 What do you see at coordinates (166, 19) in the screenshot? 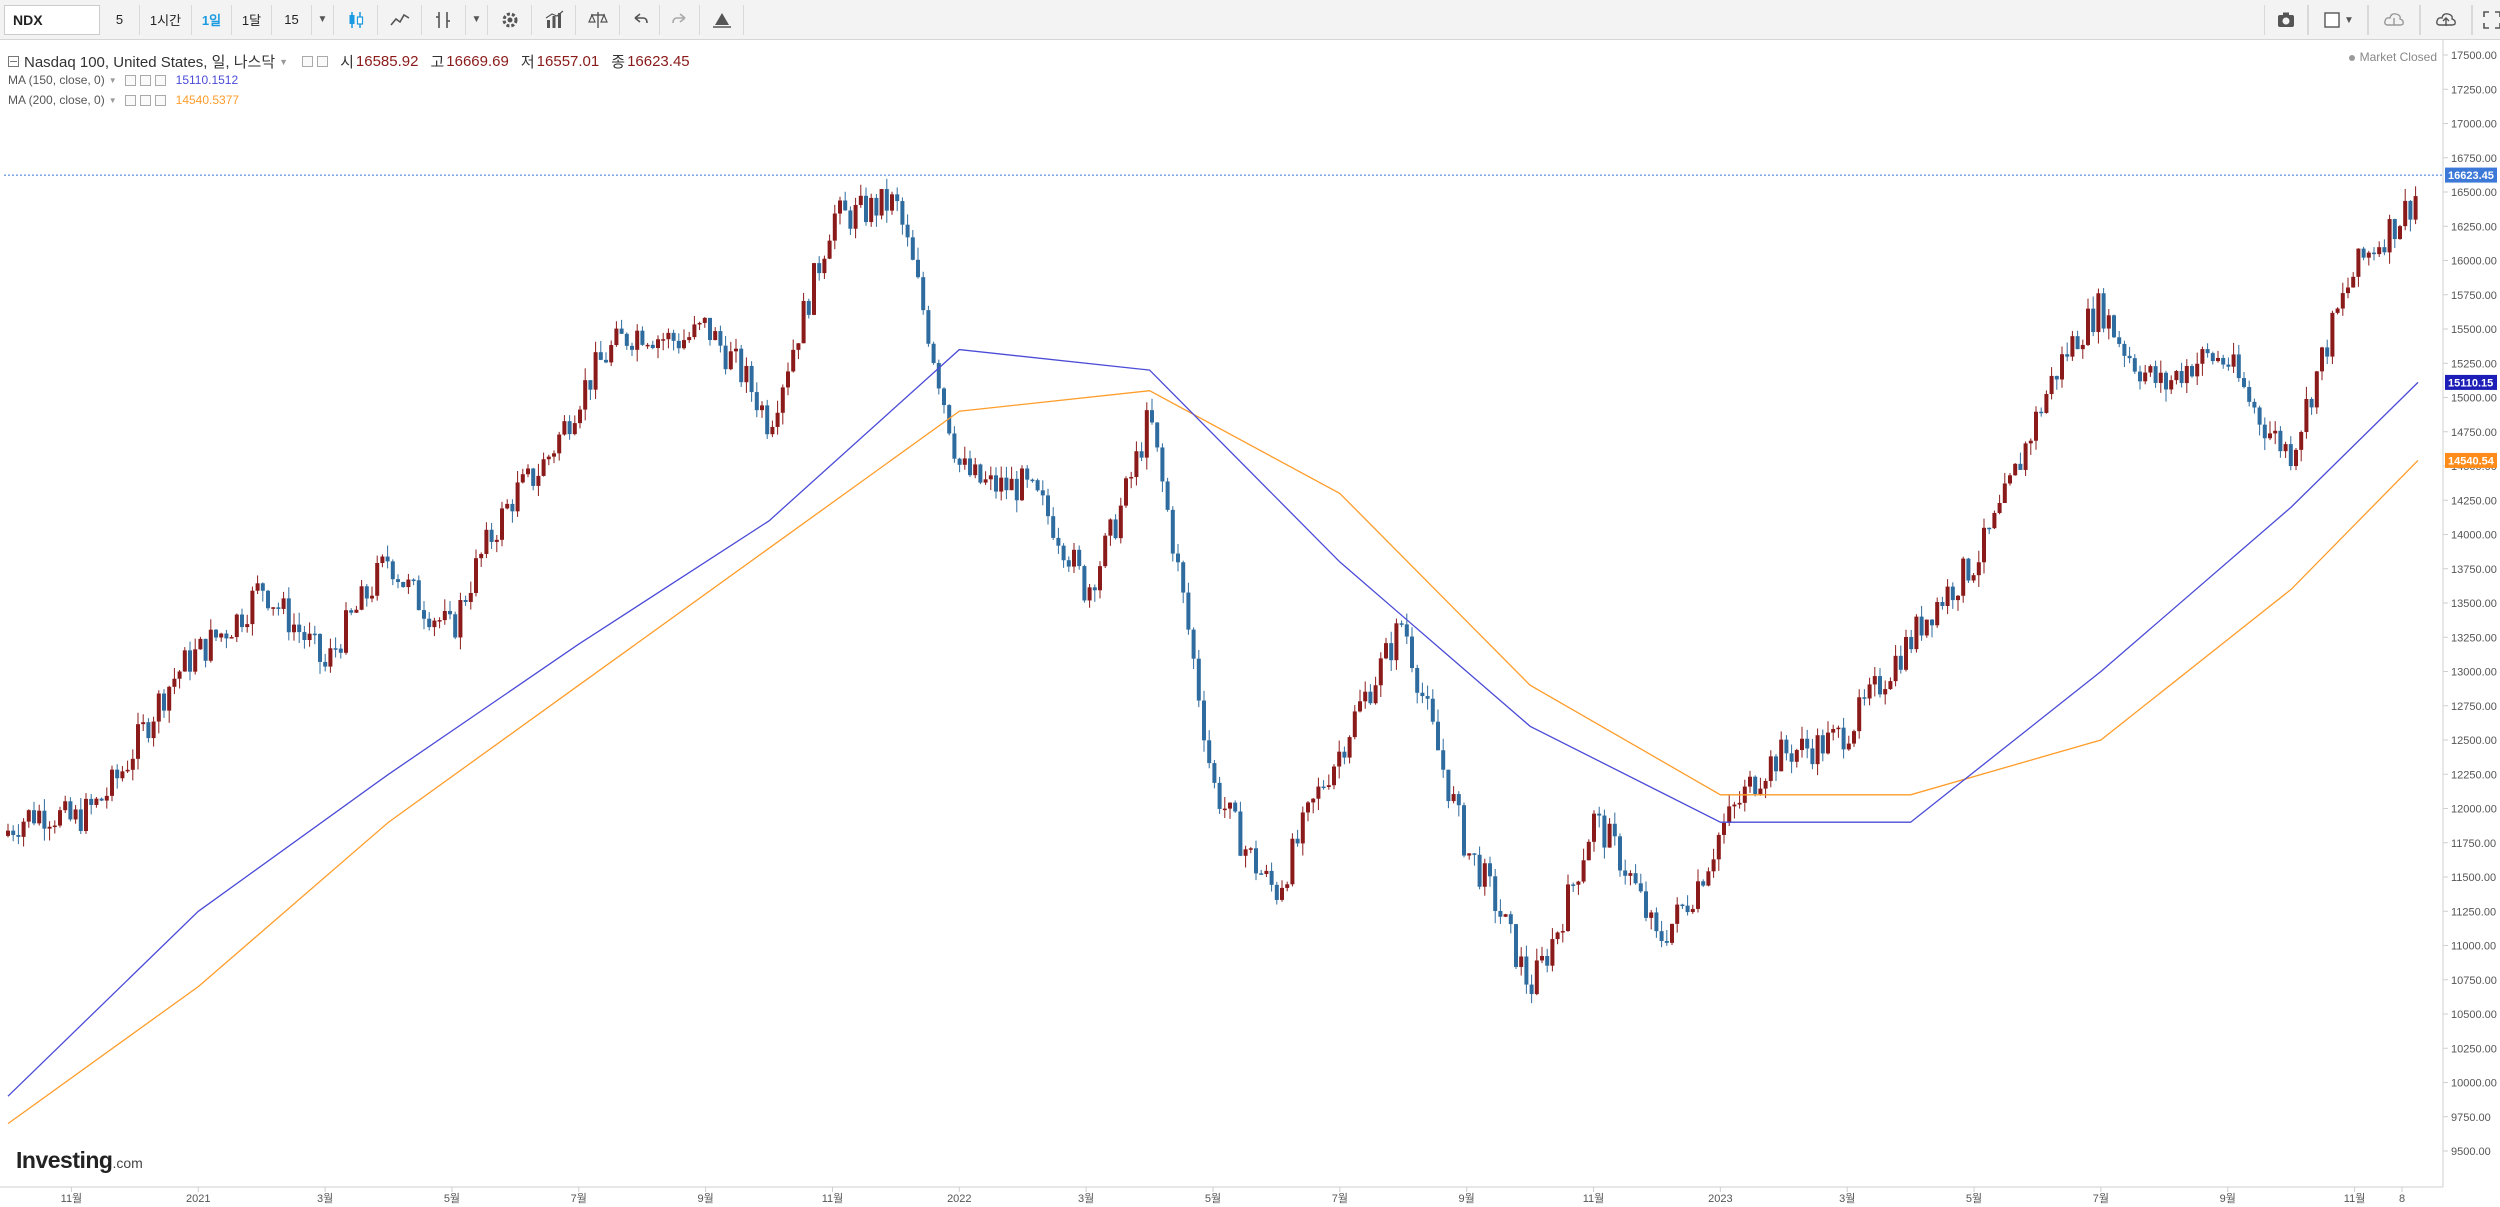
I see `interval-1h-button: 1시간` at bounding box center [166, 19].